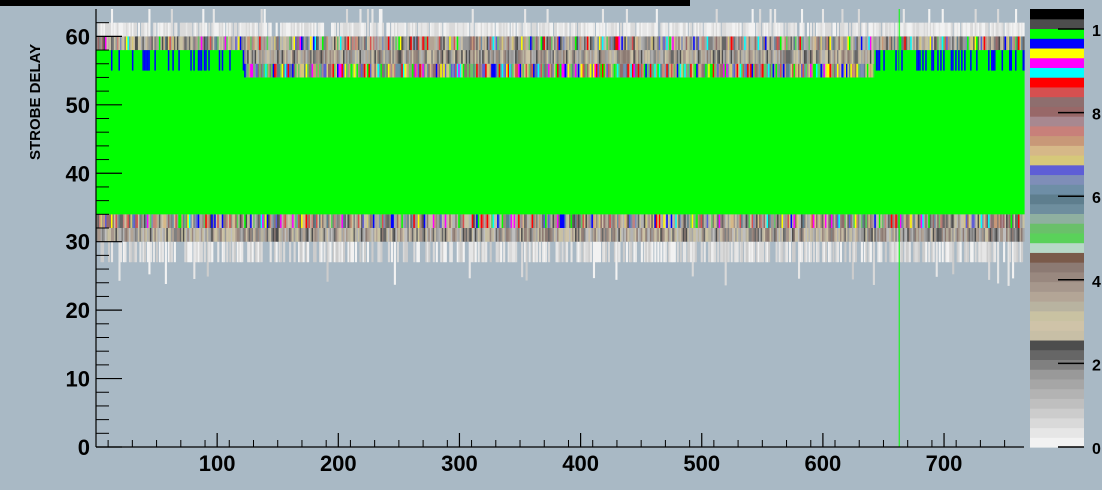  I want to click on y-tick-label: 40, so click(78, 173).